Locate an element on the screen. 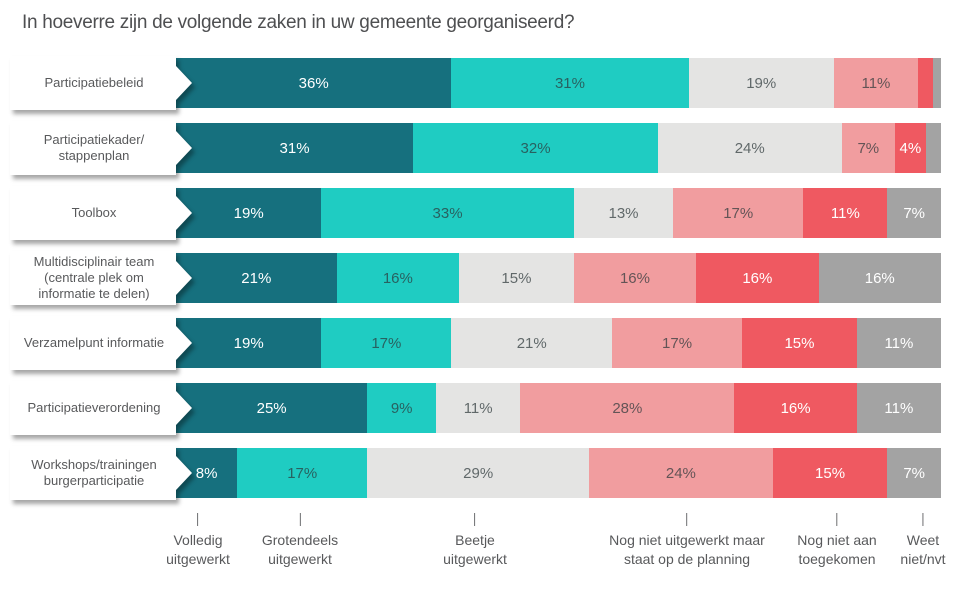 Image resolution: width=968 pixels, height=601 pixels. segment-value-label: 33% is located at coordinates (447, 213).